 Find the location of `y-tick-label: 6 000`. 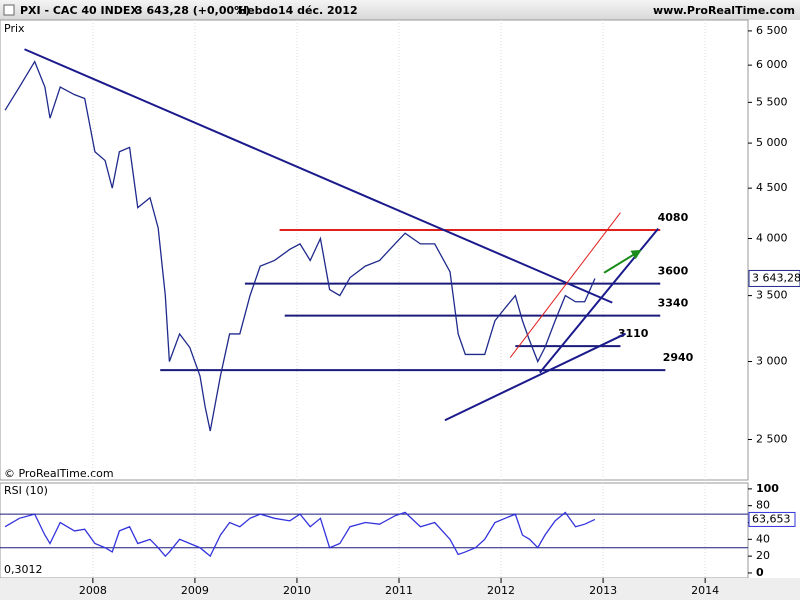

y-tick-label: 6 000 is located at coordinates (772, 64).